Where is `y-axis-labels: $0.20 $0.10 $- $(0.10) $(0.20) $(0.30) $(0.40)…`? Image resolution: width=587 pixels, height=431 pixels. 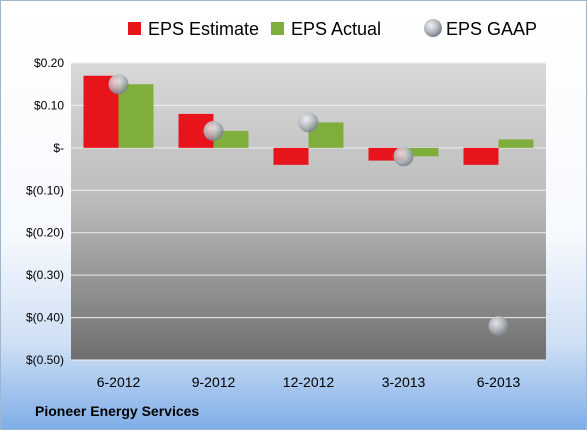
y-axis-labels: $0.20 $0.10 $- $(0.10) $(0.20) $(0.30) $(0.40)… is located at coordinates (45, 211).